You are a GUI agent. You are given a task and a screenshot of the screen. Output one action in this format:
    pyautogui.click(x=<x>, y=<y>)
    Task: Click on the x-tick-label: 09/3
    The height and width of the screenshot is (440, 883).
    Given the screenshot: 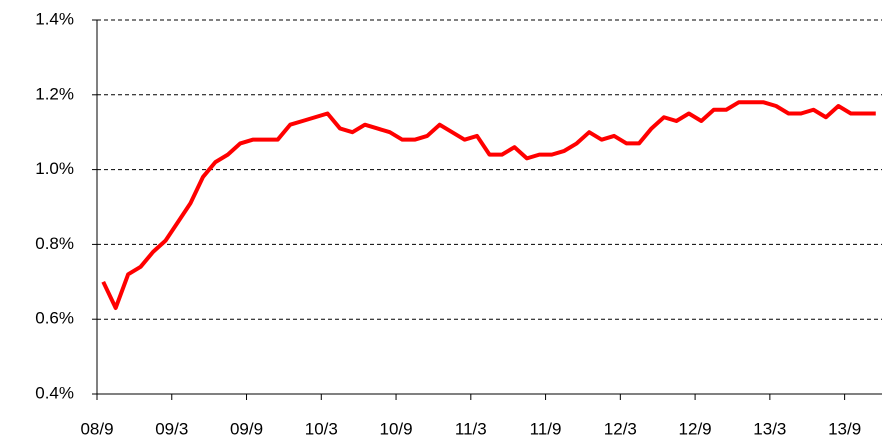 What is the action you would take?
    pyautogui.click(x=171, y=428)
    